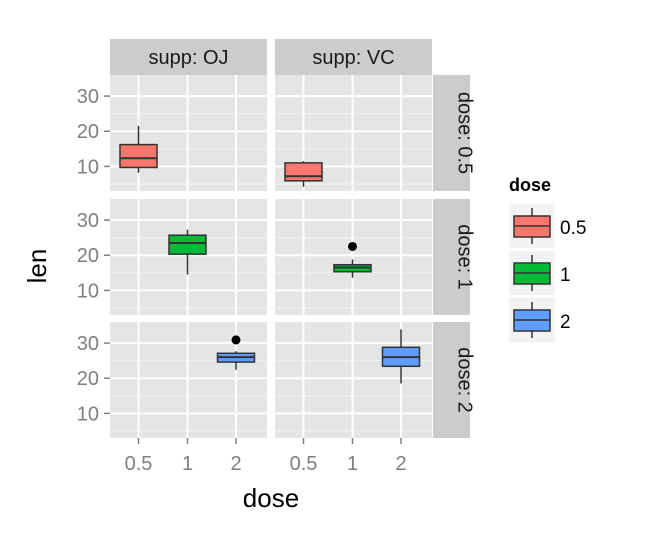 Image resolution: width=672 pixels, height=537 pixels. What do you see at coordinates (37, 266) in the screenshot?
I see `y-axis-title: len` at bounding box center [37, 266].